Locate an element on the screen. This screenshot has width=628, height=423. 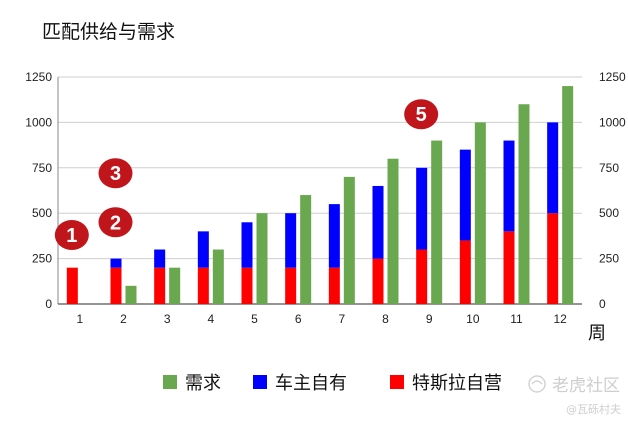
y-tick-right: 1000 is located at coordinates (612, 122).